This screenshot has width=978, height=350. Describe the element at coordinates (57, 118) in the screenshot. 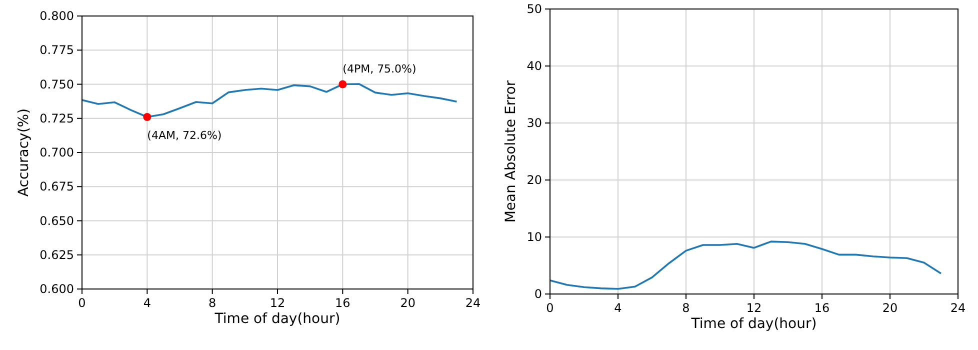

I see `y-tick-label: 0.725` at that location.